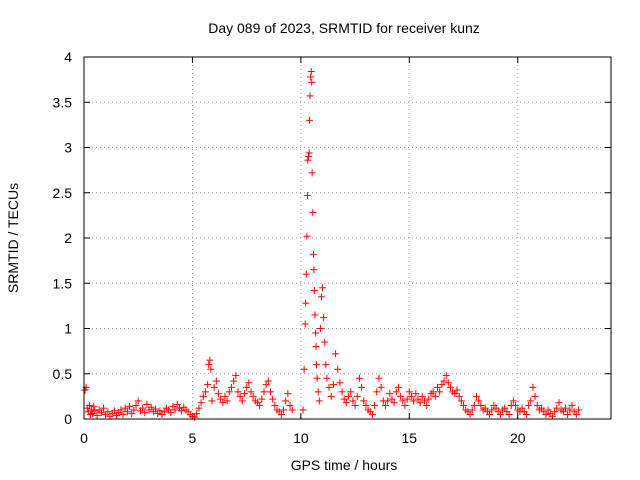 Image resolution: width=640 pixels, height=480 pixels. What do you see at coordinates (68, 148) in the screenshot?
I see `y-tick-label: 3` at bounding box center [68, 148].